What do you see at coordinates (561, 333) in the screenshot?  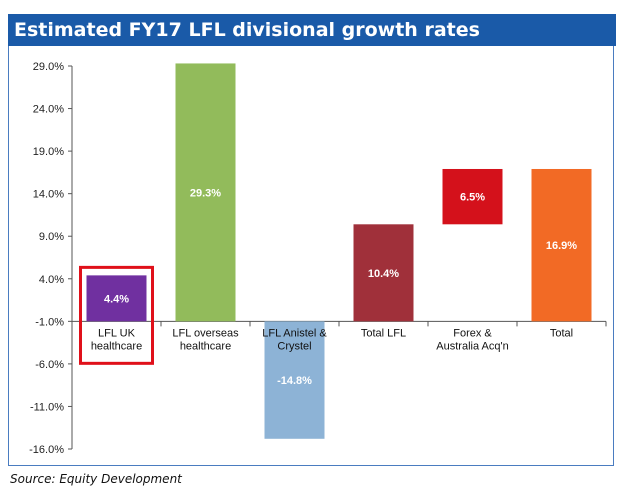 I see `x-tick-label: Total` at bounding box center [561, 333].